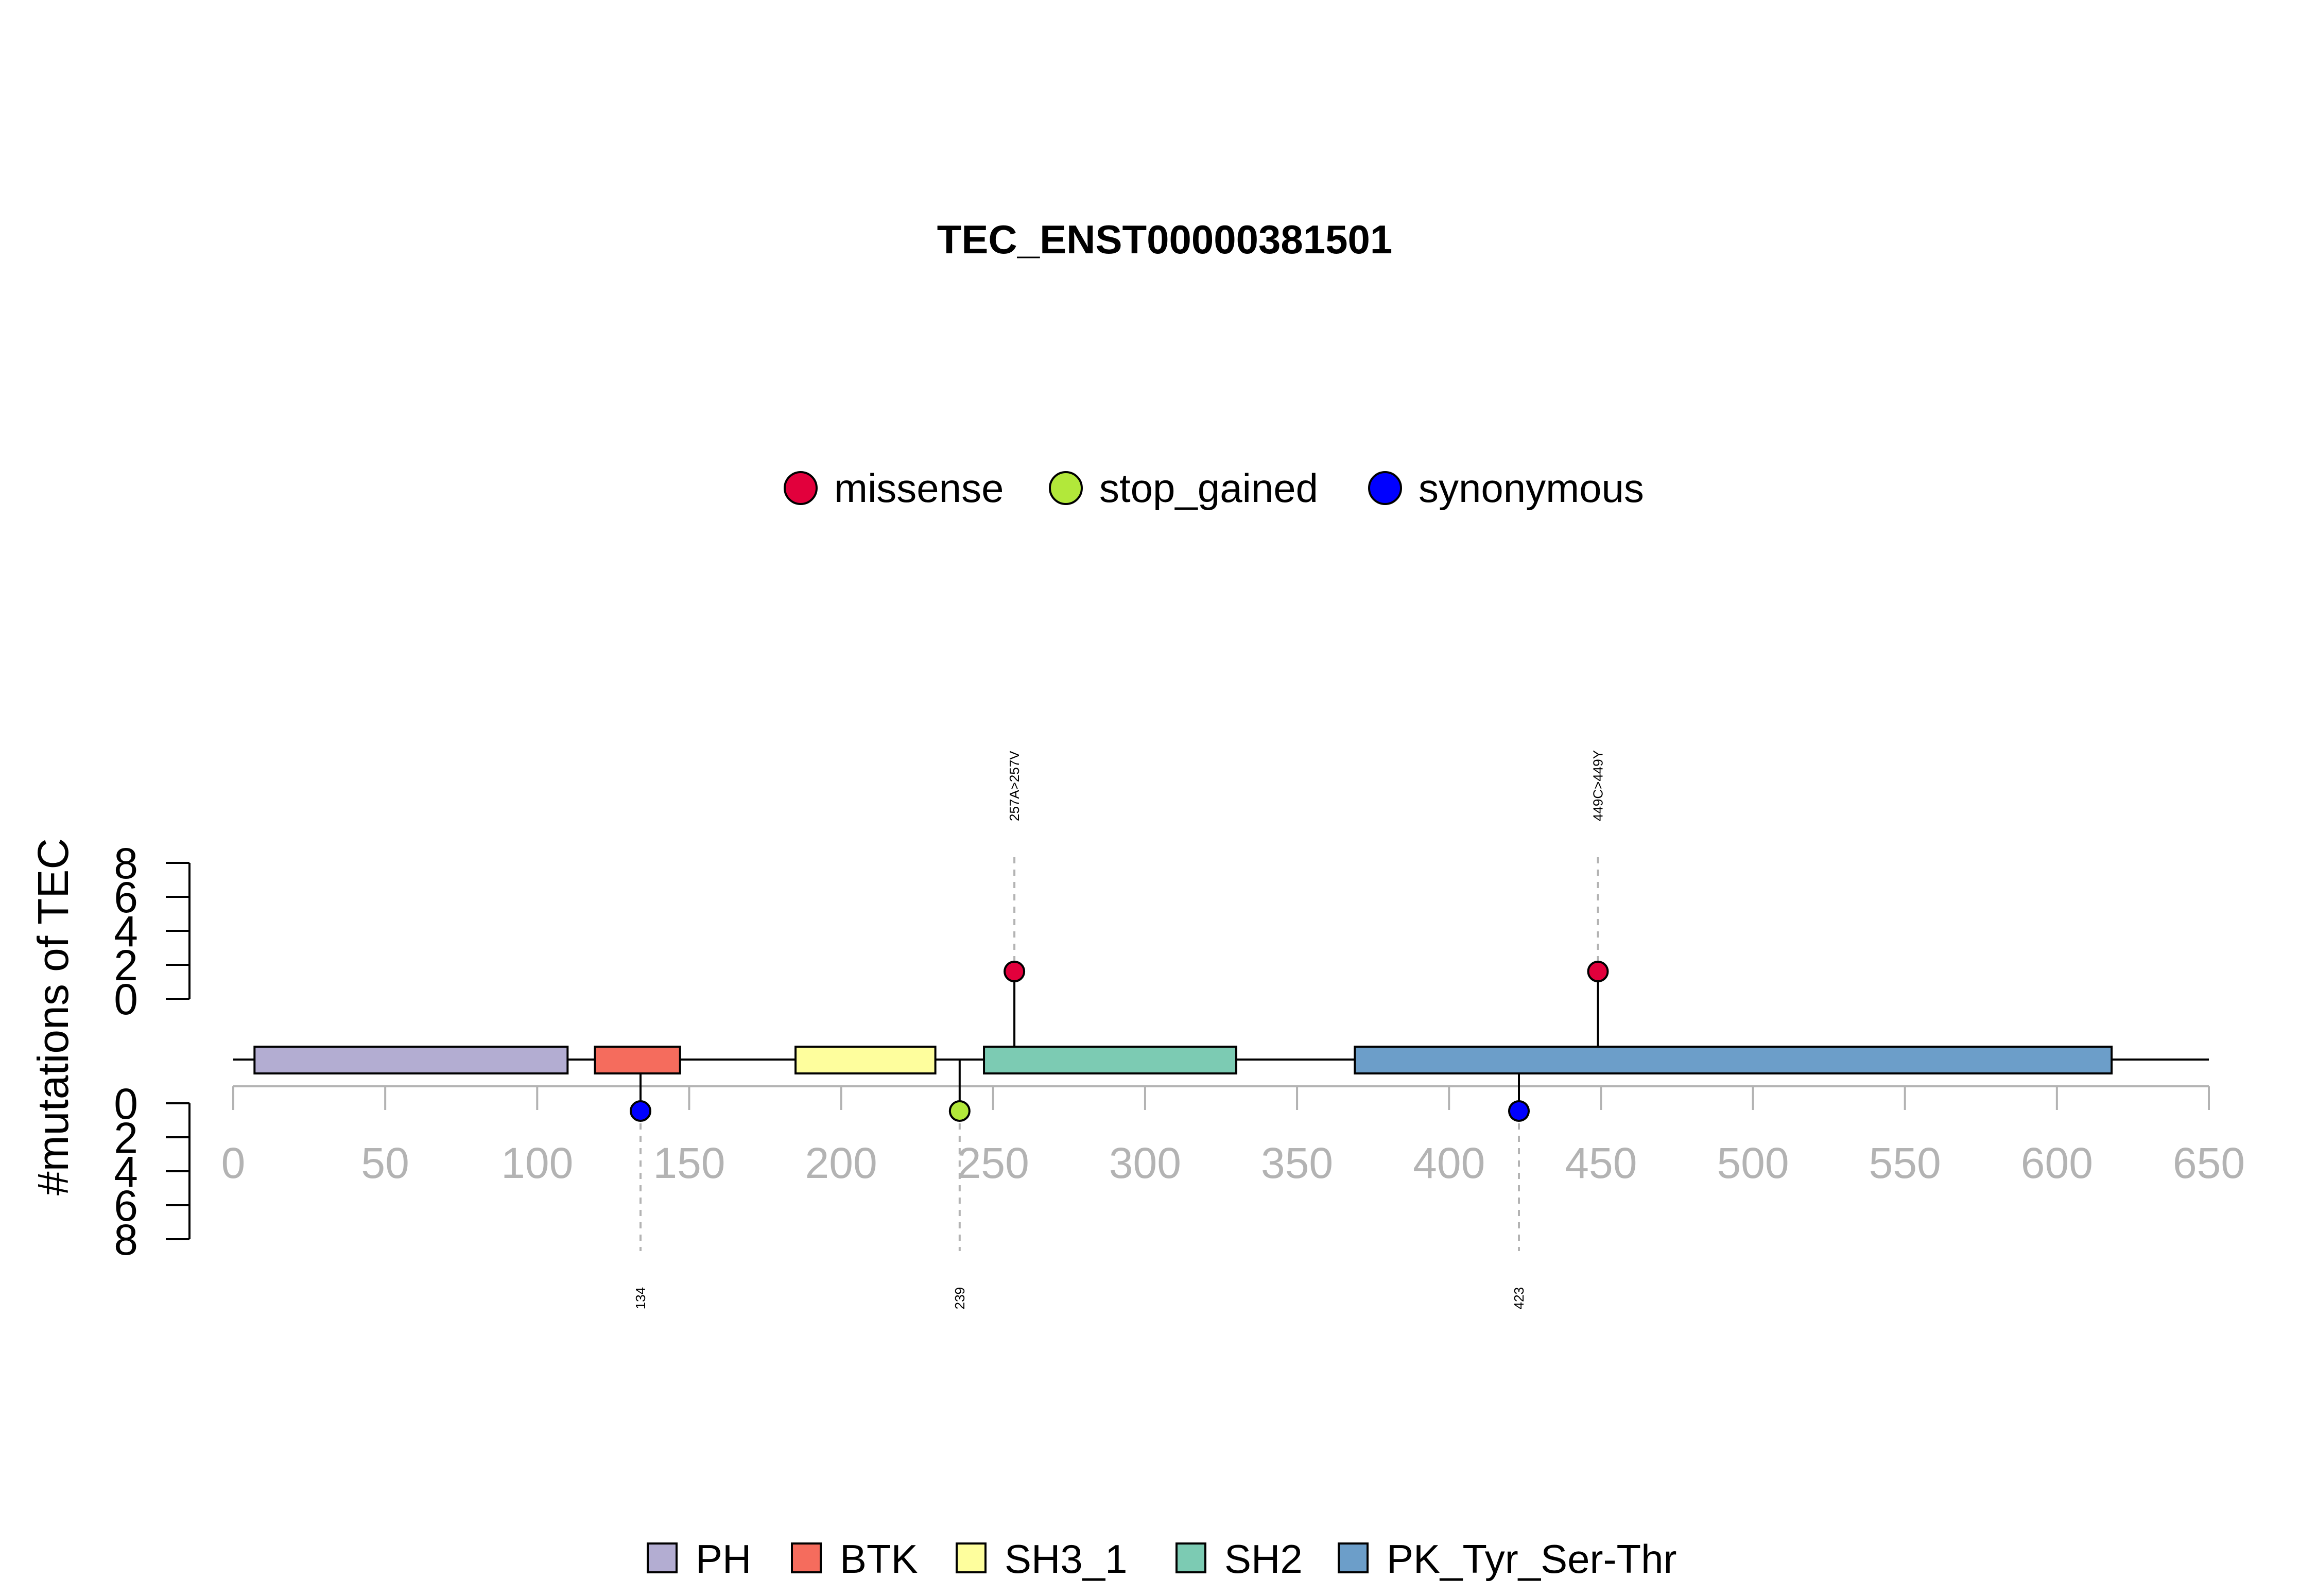 Image resolution: width=2317 pixels, height=1596 pixels. I want to click on domain-sh2, so click(1110, 1060).